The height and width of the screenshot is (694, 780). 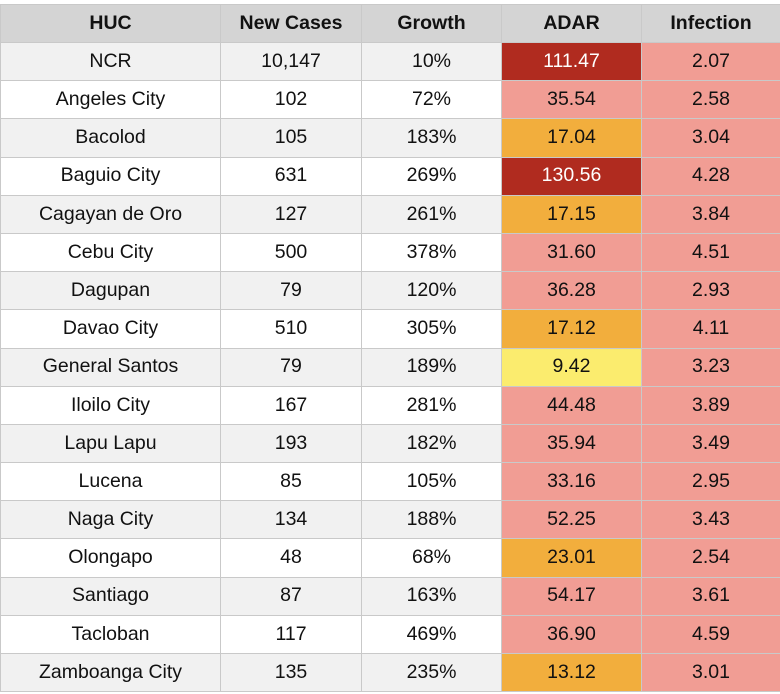 What do you see at coordinates (110, 291) in the screenshot?
I see `cell-huc: Dagupan` at bounding box center [110, 291].